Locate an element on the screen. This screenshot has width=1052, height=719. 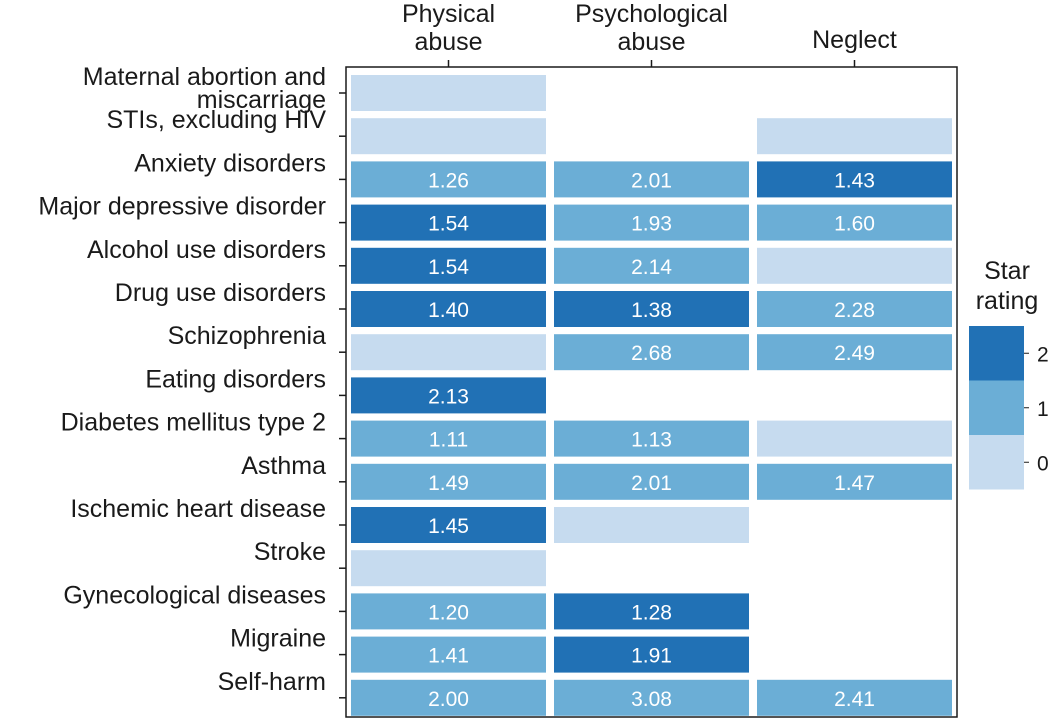
row-label: Ischemic heart disease is located at coordinates (198, 509).